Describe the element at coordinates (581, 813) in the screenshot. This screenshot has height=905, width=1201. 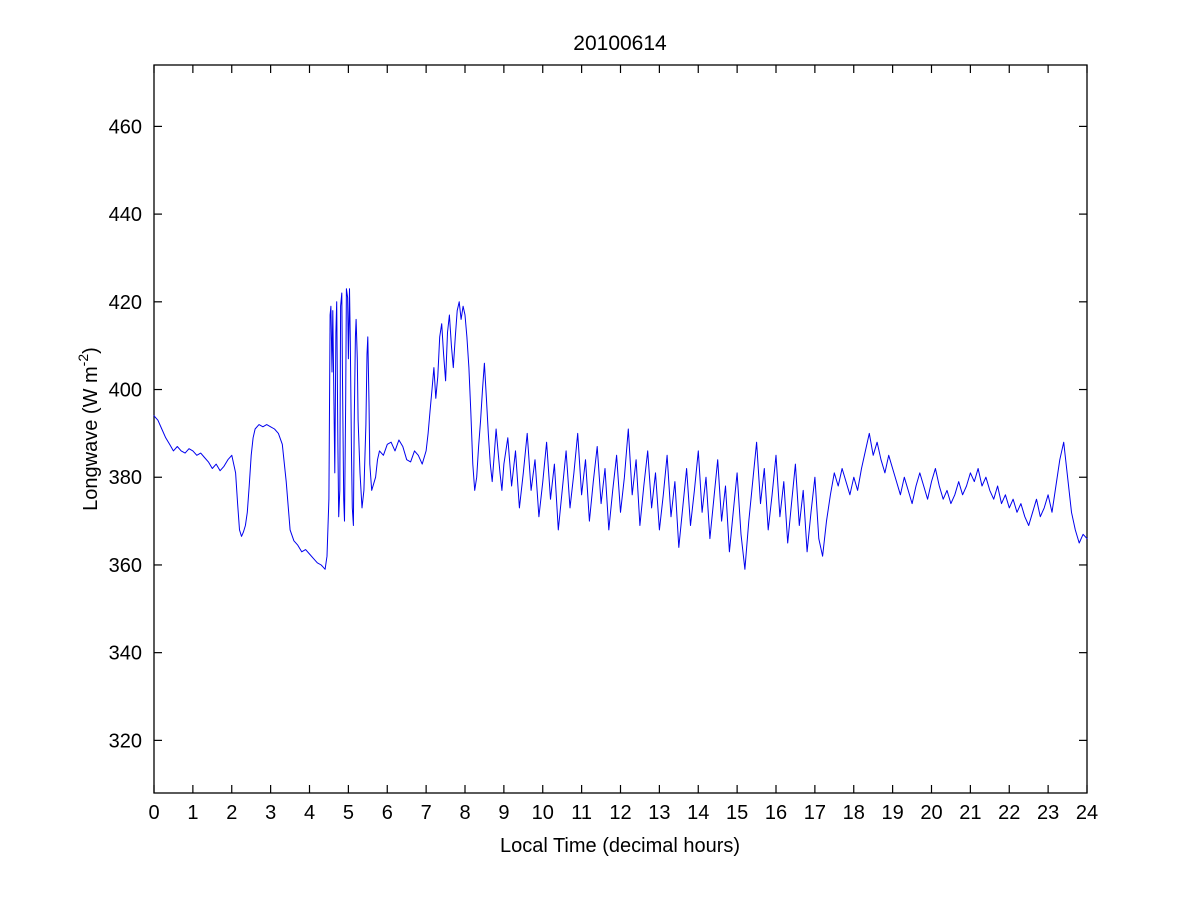
I see `x-tick-label: 11` at that location.